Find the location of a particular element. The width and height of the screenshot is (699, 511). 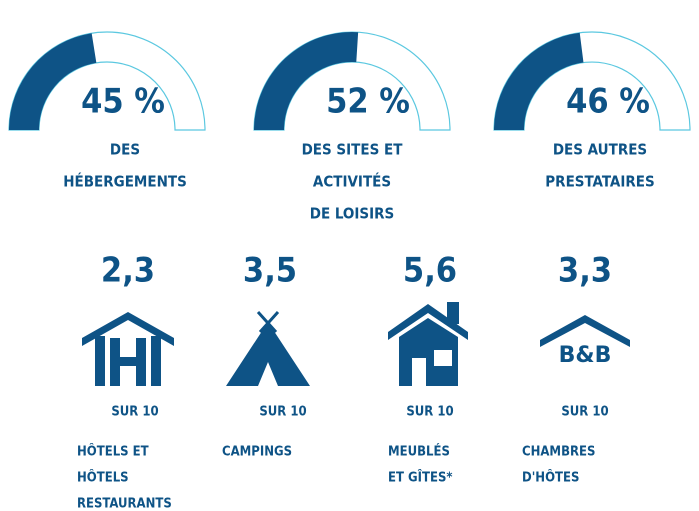

gauge-label: DES is located at coordinates (125, 150).